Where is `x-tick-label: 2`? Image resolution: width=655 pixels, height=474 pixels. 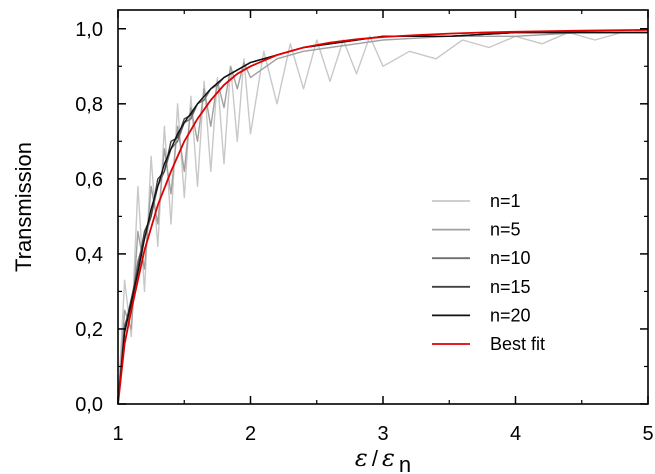 x-tick-label: 2 is located at coordinates (250, 434).